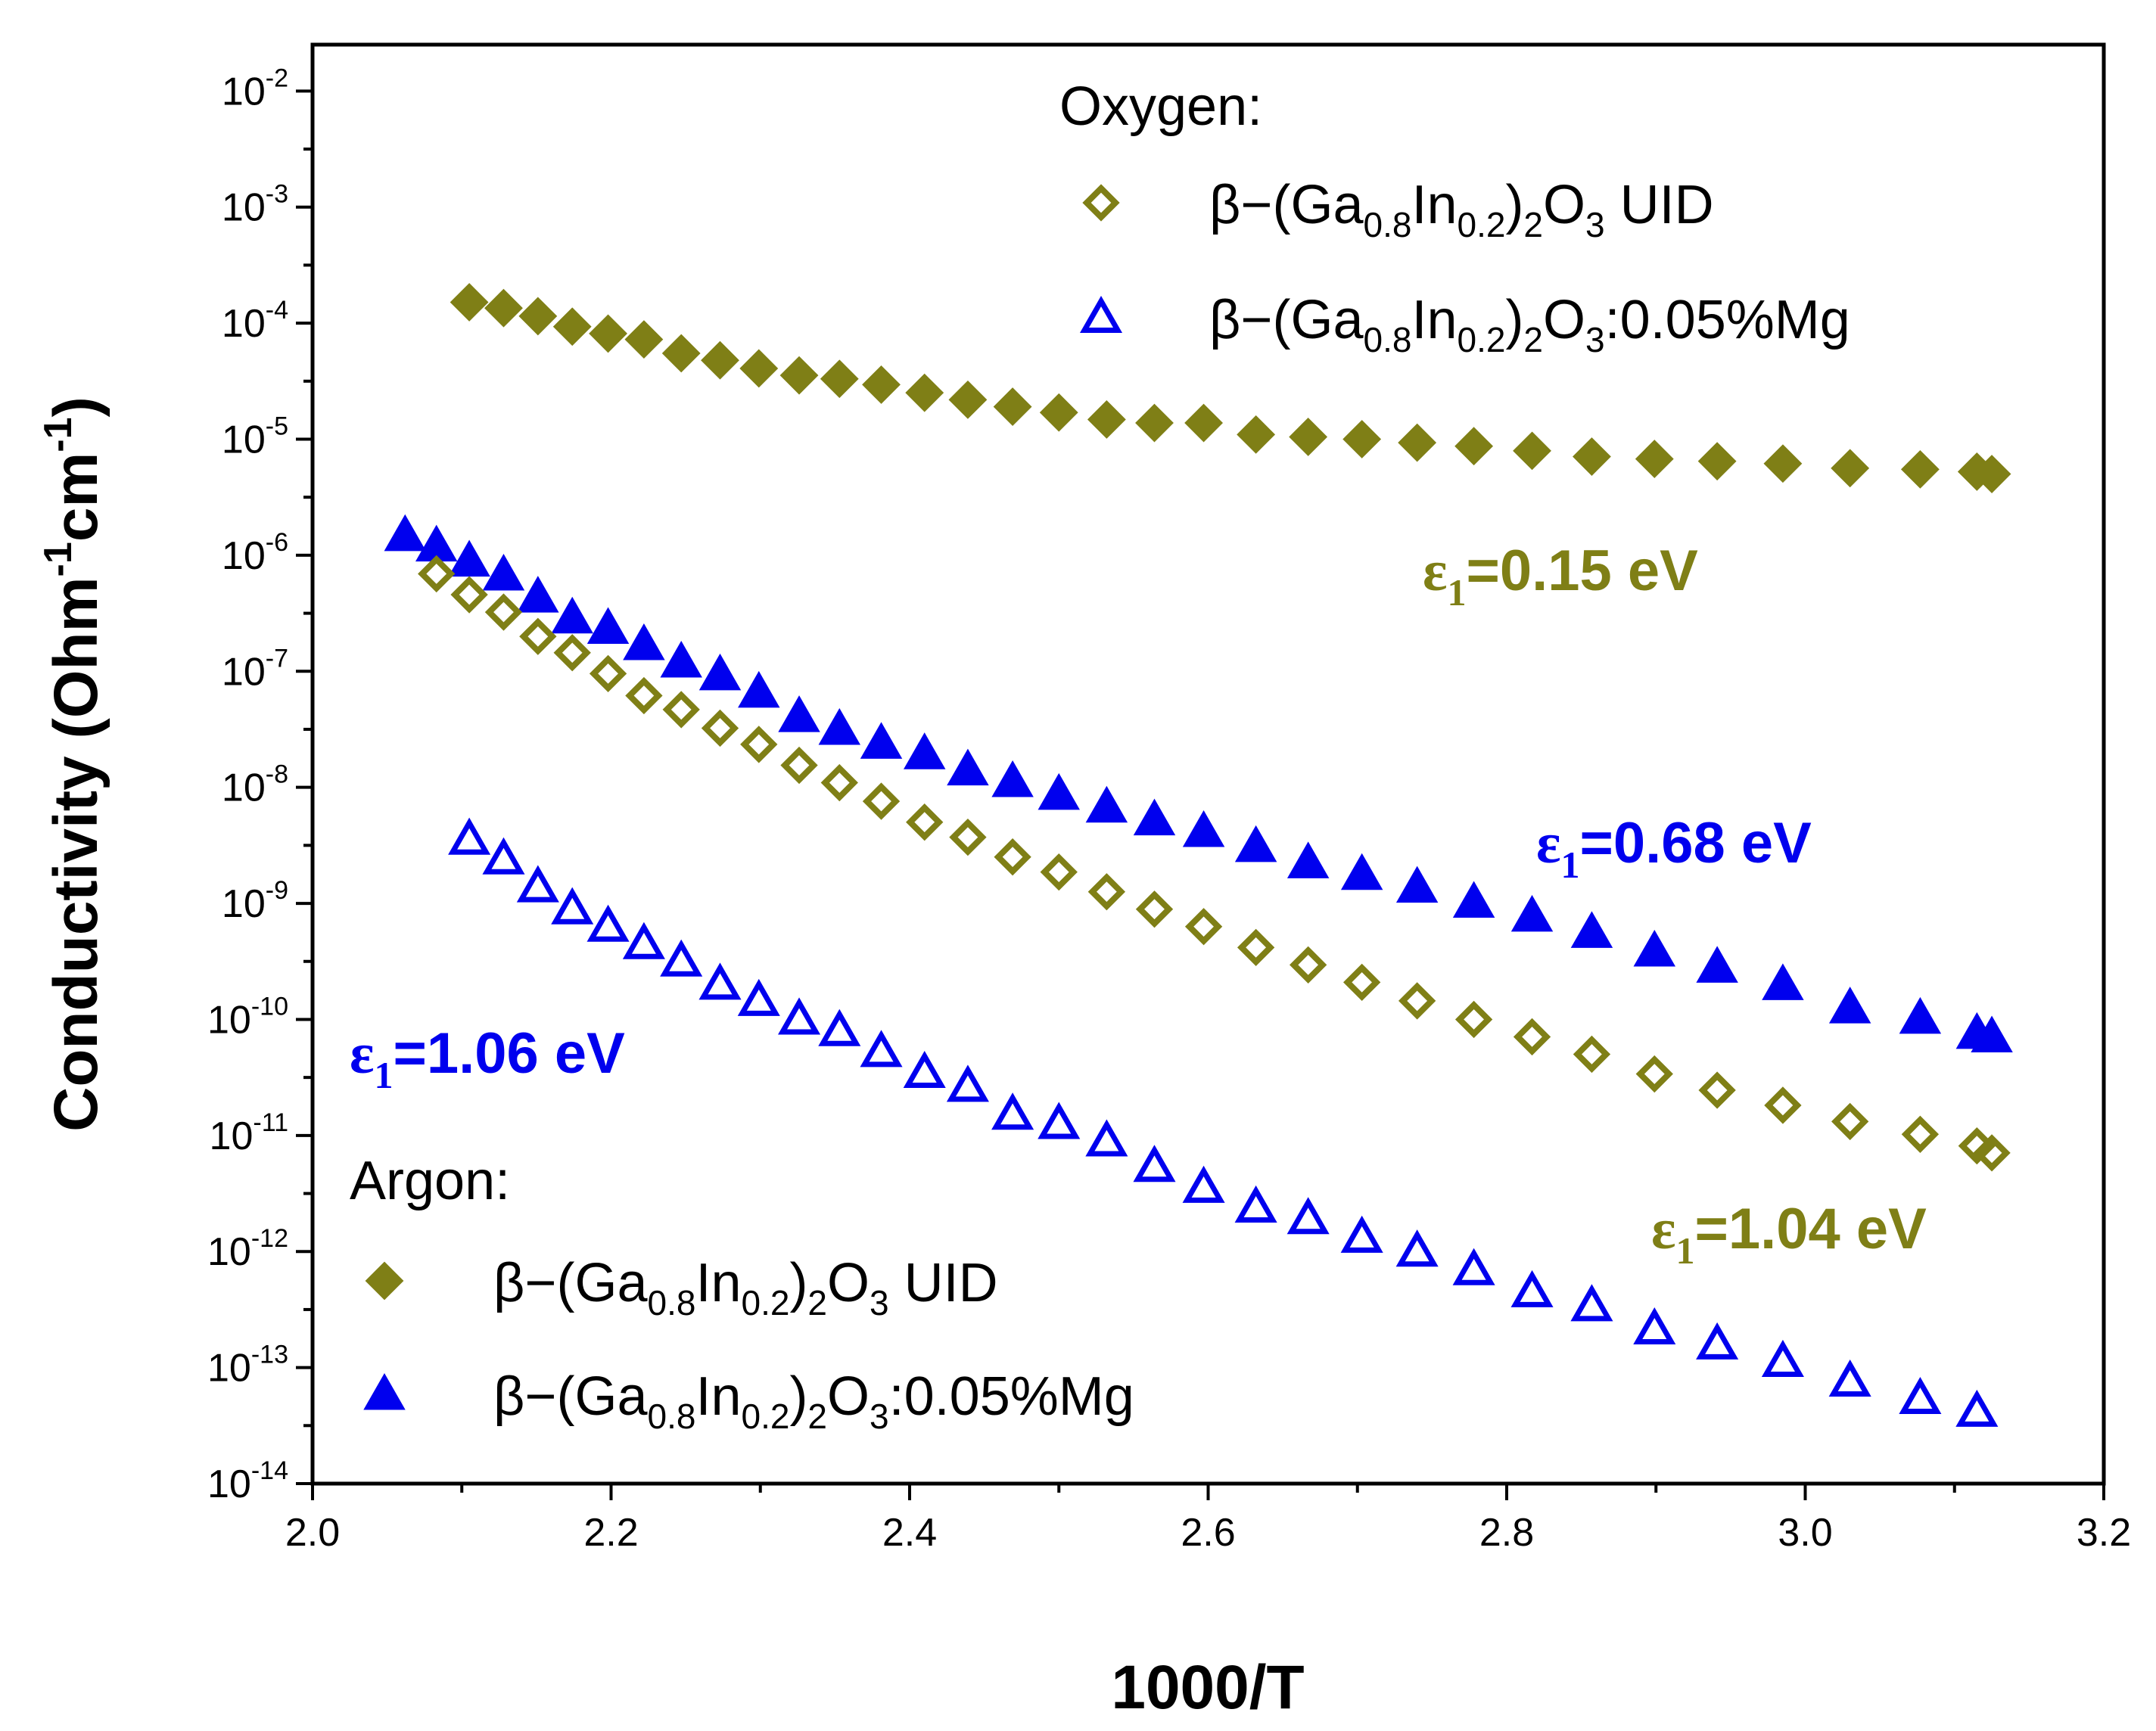 This screenshot has width=2156, height=1731. What do you see at coordinates (1506, 1533) in the screenshot?
I see `x-tick-label: 2.8` at bounding box center [1506, 1533].